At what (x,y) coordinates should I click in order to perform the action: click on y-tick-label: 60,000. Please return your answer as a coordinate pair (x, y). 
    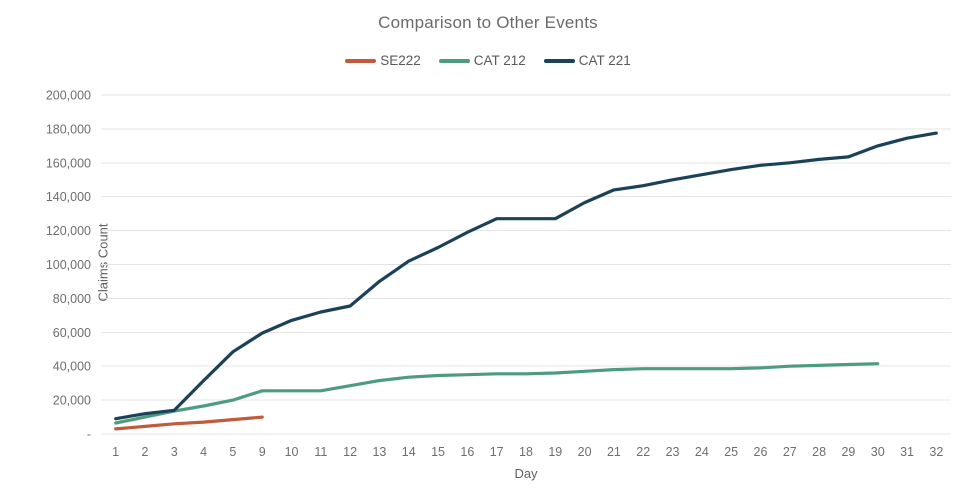
    Looking at the image, I should click on (72, 333).